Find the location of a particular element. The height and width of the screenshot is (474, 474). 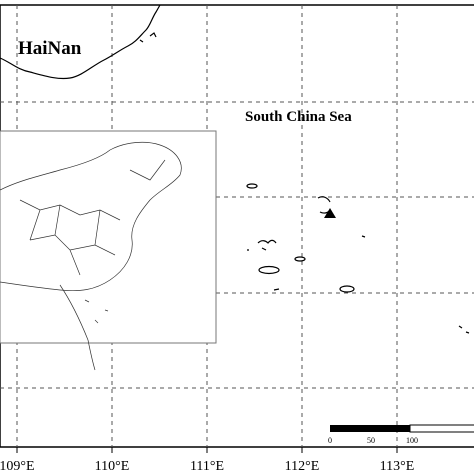

coast-detail is located at coordinates (148, 37).